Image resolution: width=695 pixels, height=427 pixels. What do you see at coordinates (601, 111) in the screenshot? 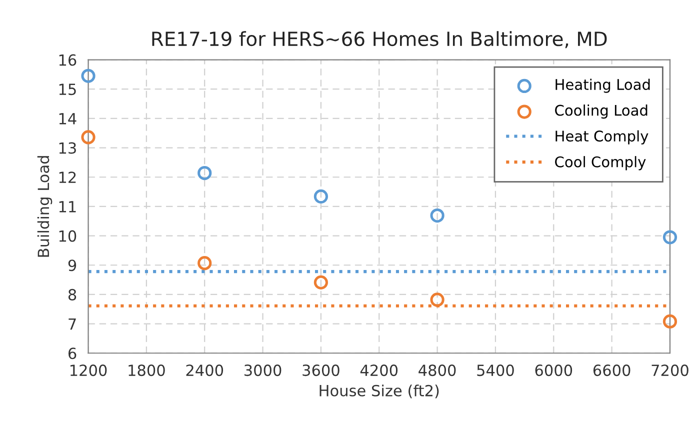
I see `legend-label: Cooling Load` at bounding box center [601, 111].